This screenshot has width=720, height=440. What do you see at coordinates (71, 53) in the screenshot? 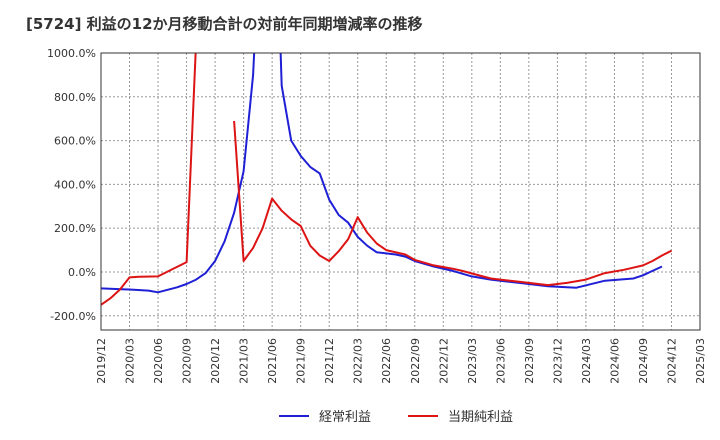
I see `y-tick-label: 1000.0%` at bounding box center [71, 53].